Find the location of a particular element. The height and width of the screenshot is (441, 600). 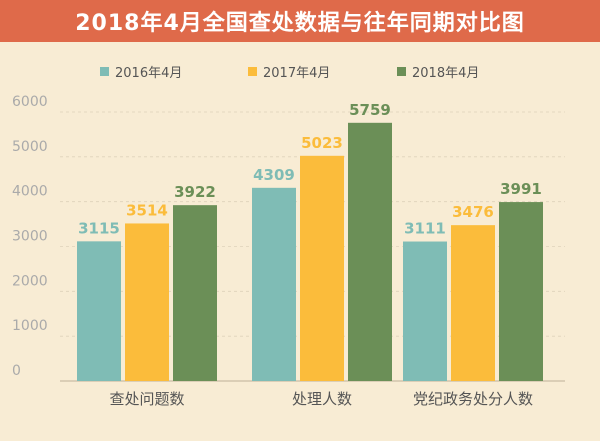

category-label-0: 查处问题数 is located at coordinates (146, 399).